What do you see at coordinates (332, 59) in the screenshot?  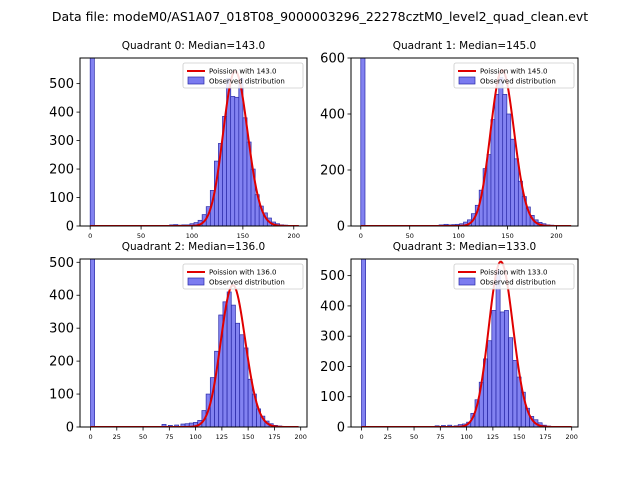 I see `y-tick-label: 600` at bounding box center [332, 59].